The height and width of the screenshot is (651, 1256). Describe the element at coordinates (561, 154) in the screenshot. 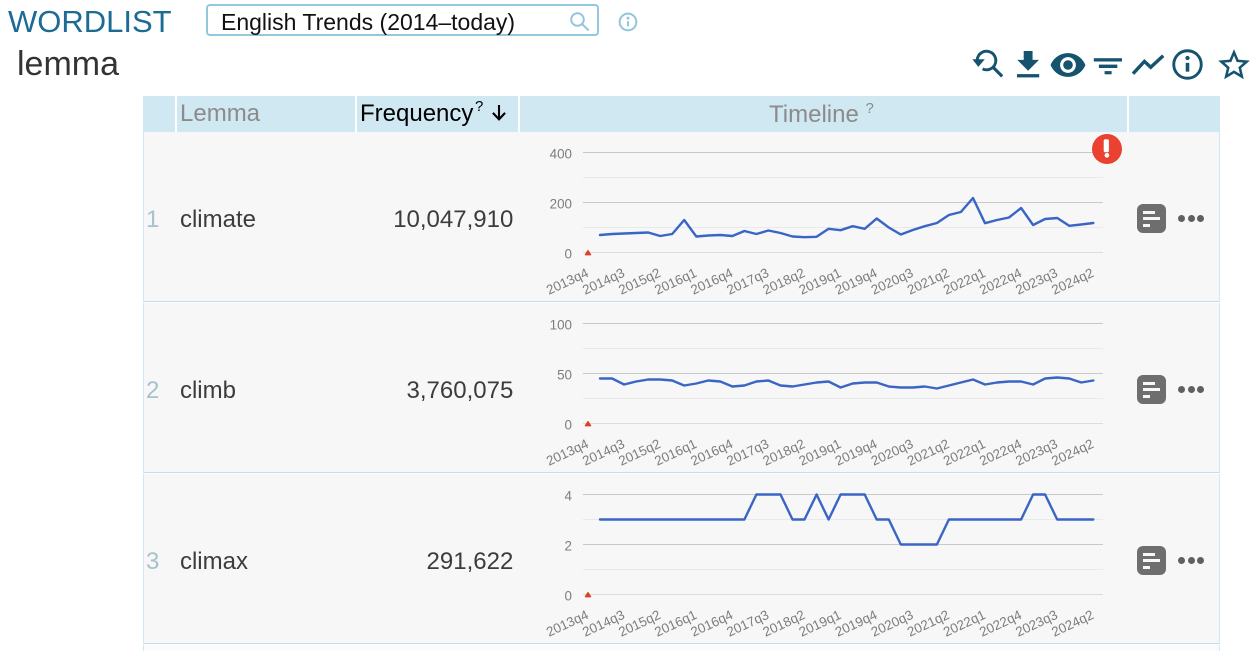

I see `svg-text: 400` at that location.